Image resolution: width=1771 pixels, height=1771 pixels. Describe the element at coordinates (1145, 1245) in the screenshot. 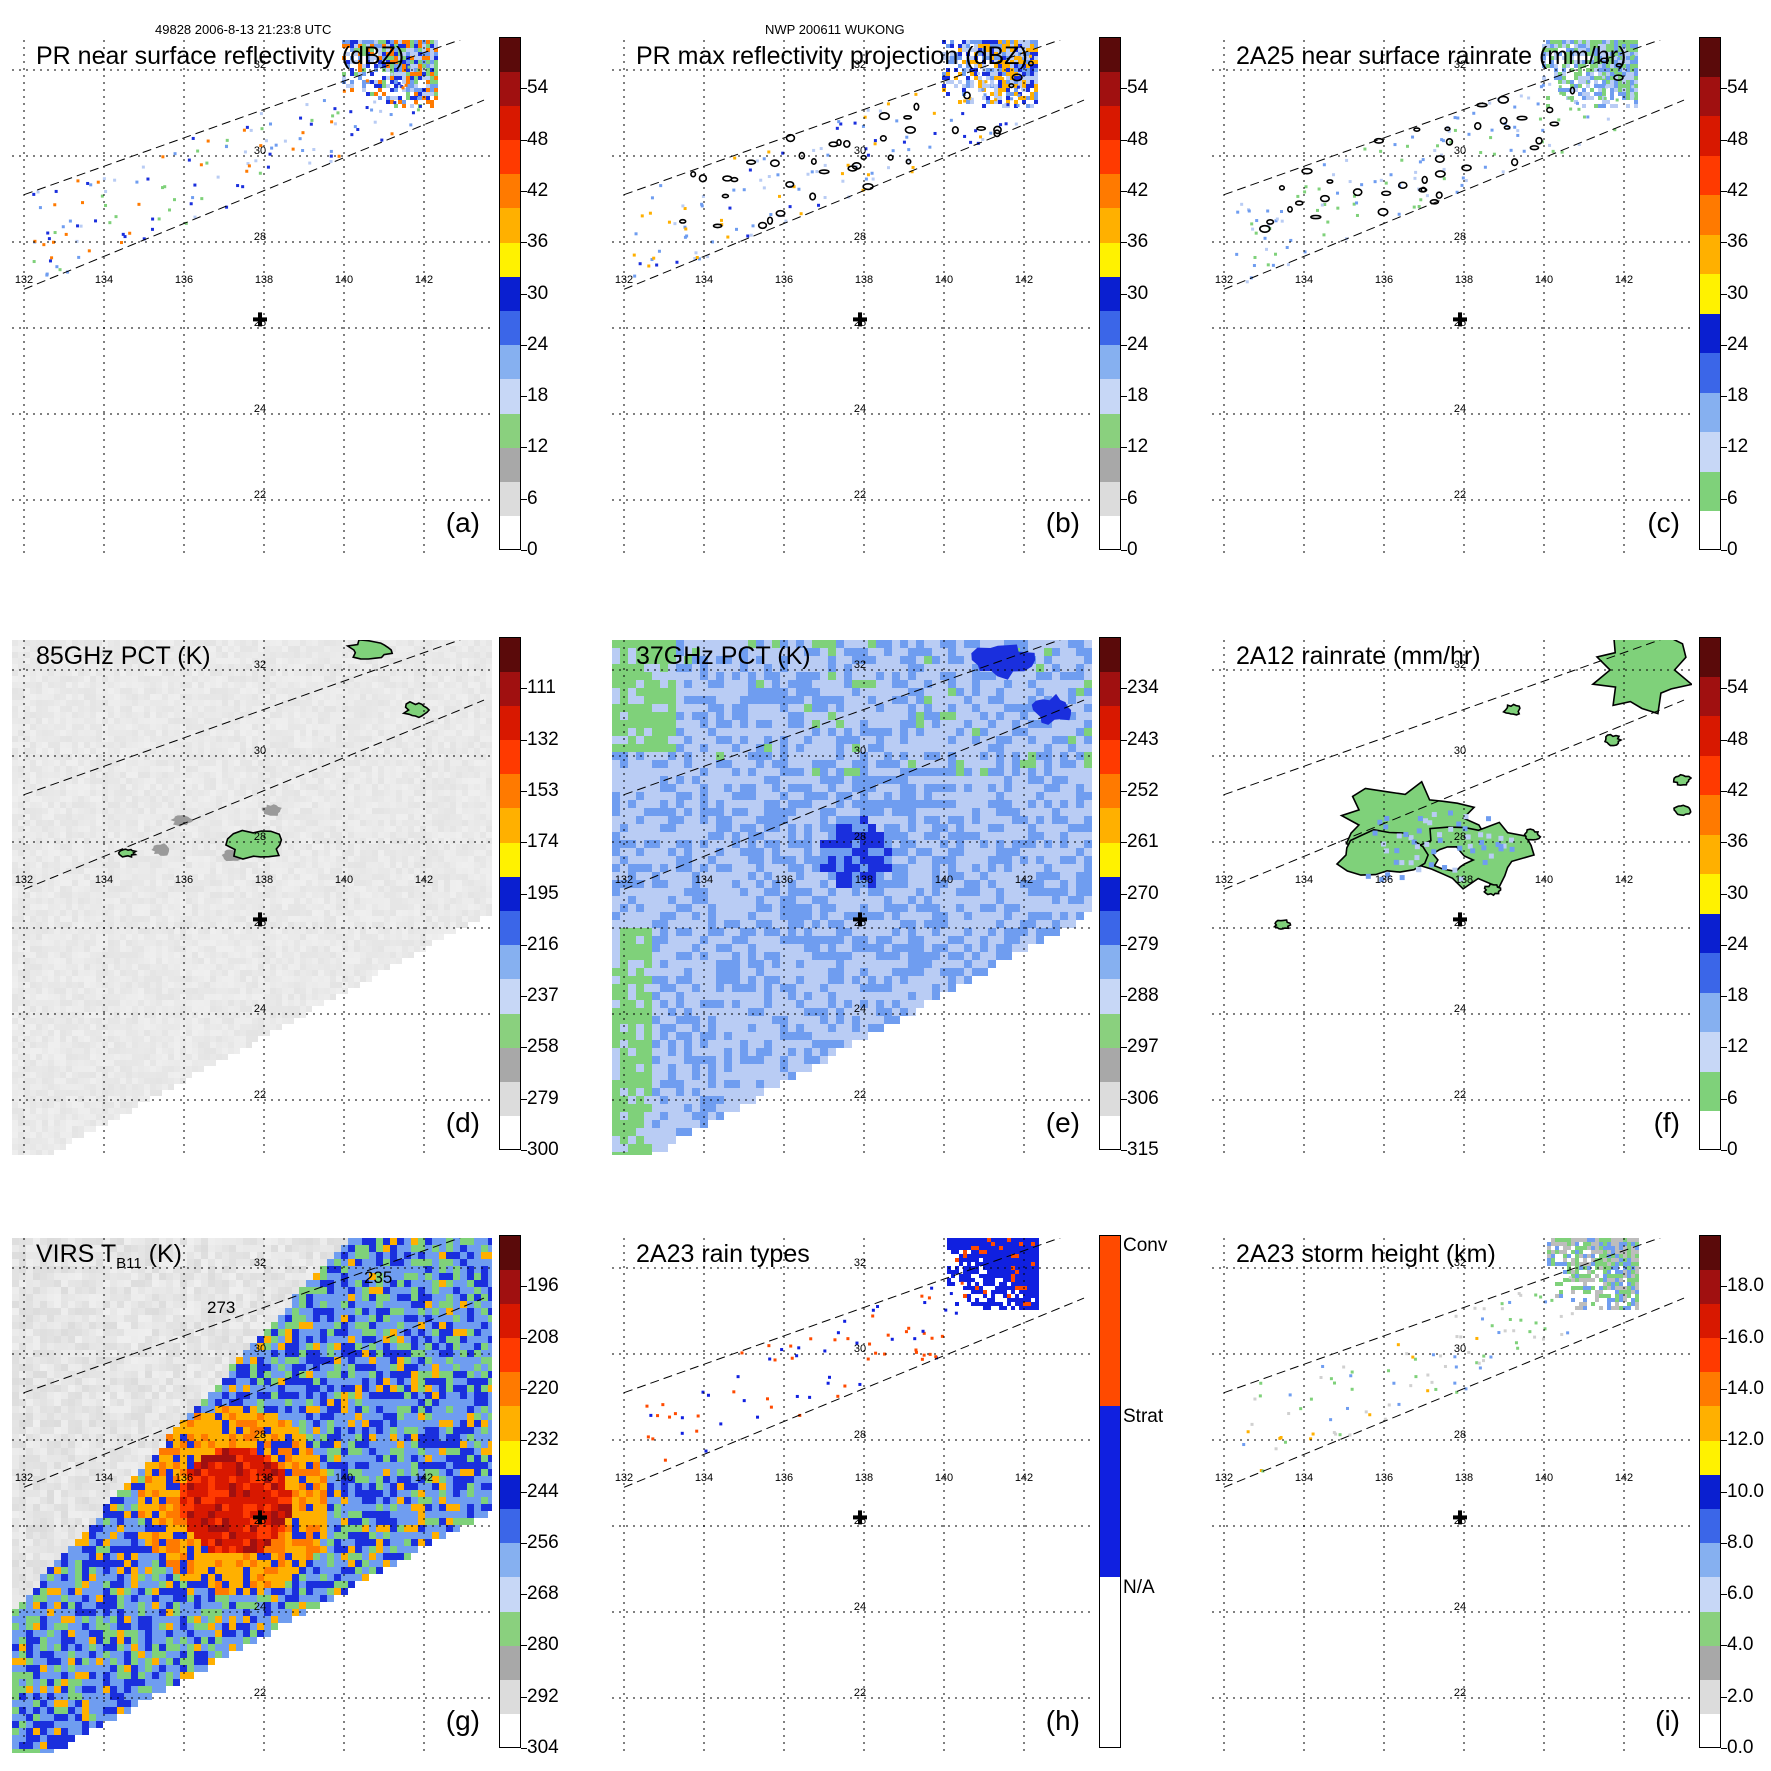

I see `colorbar-tick-label: Conv` at that location.